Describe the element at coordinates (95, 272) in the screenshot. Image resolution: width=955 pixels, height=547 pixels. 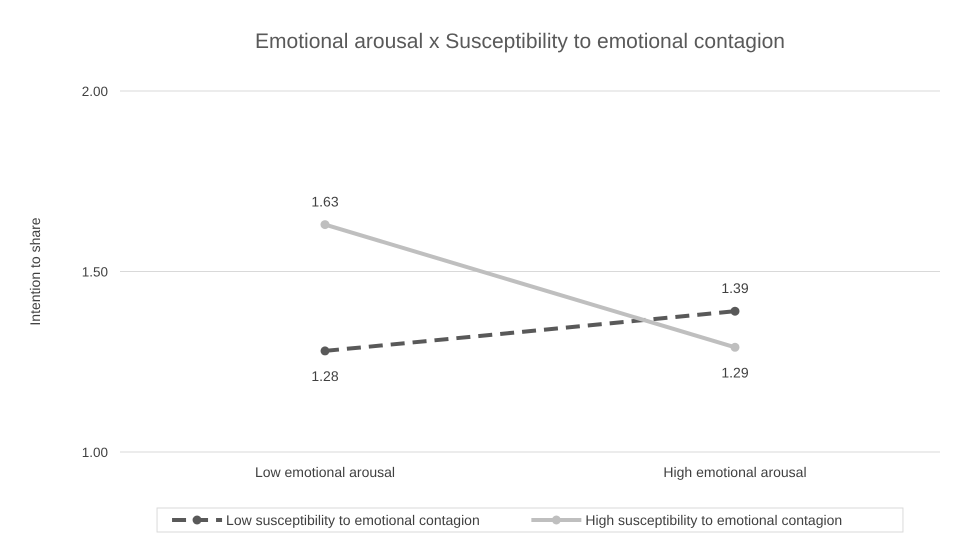
I see `y-tick-label: 1.50` at that location.